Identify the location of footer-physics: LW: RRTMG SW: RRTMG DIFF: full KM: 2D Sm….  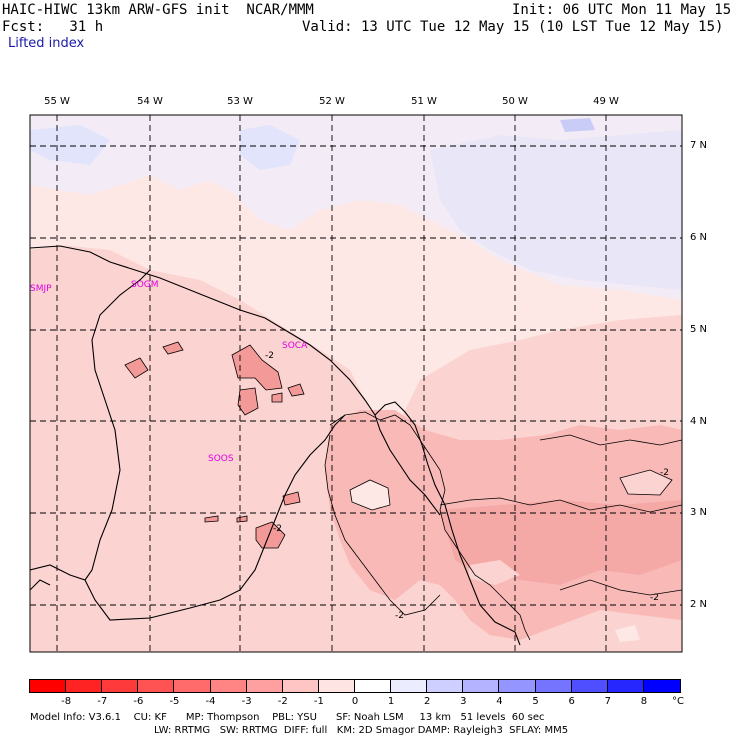
(361, 730).